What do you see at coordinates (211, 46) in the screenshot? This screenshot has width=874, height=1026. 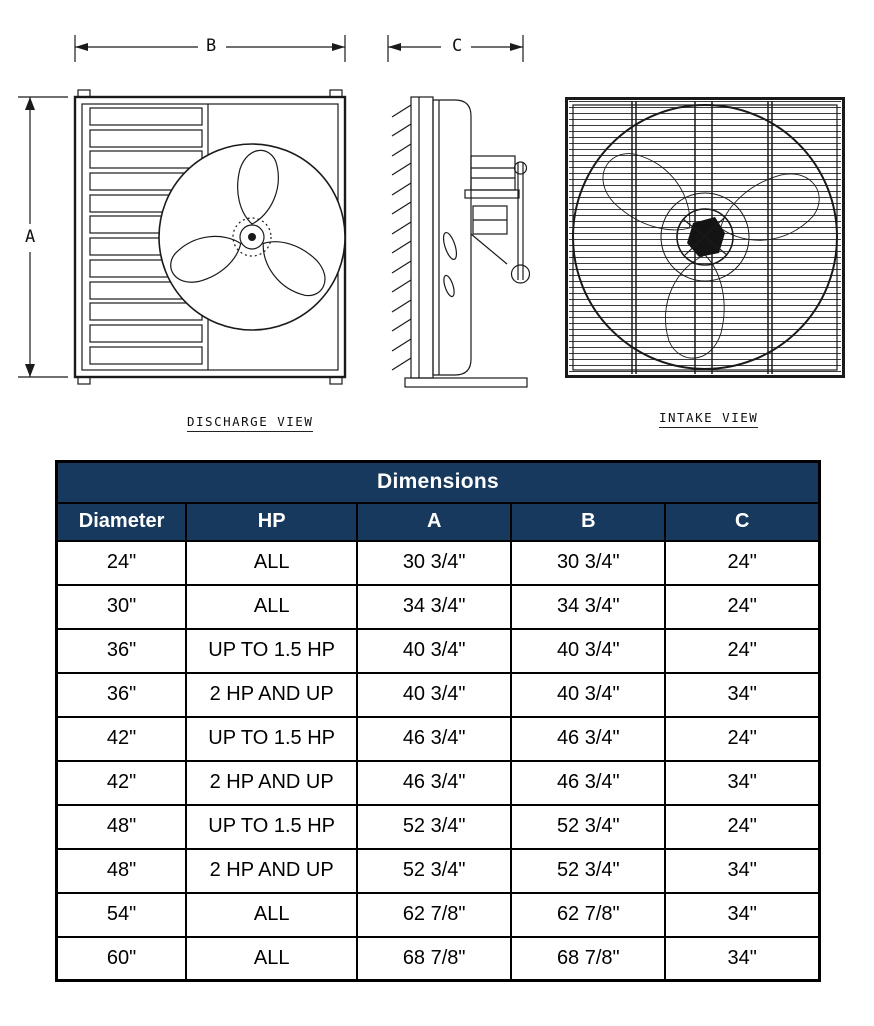 I see `dimension-label-b: B` at bounding box center [211, 46].